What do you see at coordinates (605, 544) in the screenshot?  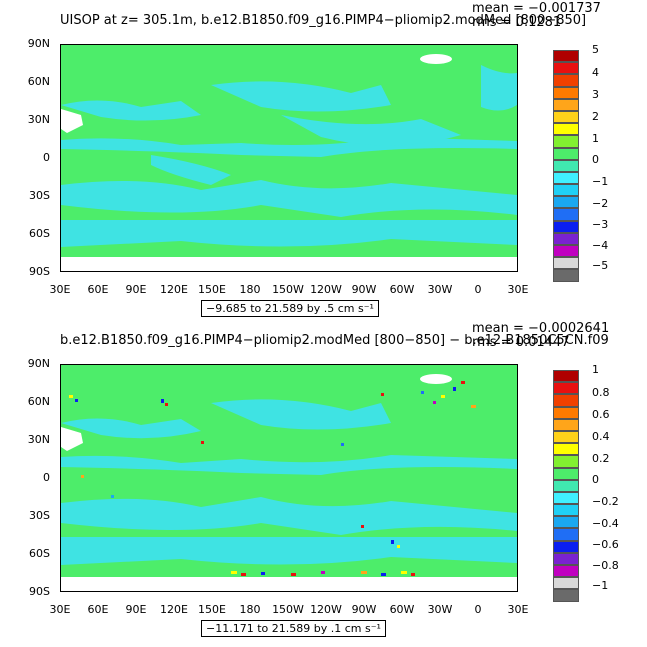 I see `colorbar-label: −0.6` at bounding box center [605, 544].